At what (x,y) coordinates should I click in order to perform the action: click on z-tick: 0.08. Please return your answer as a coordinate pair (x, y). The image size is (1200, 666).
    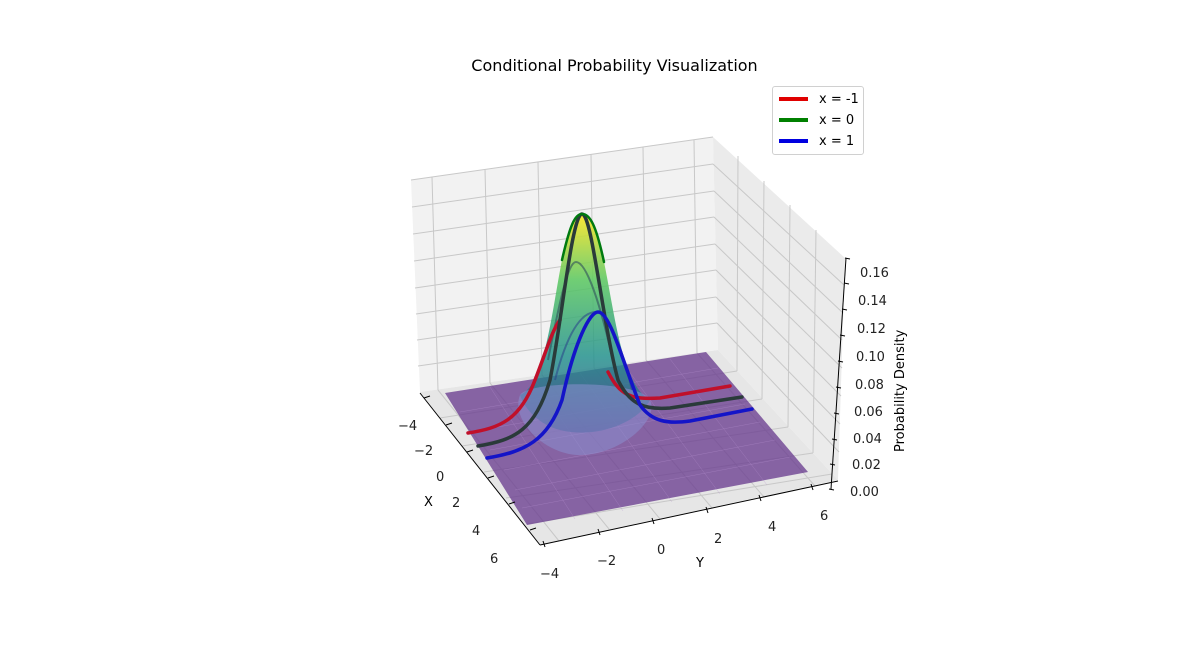
    Looking at the image, I should click on (869, 385).